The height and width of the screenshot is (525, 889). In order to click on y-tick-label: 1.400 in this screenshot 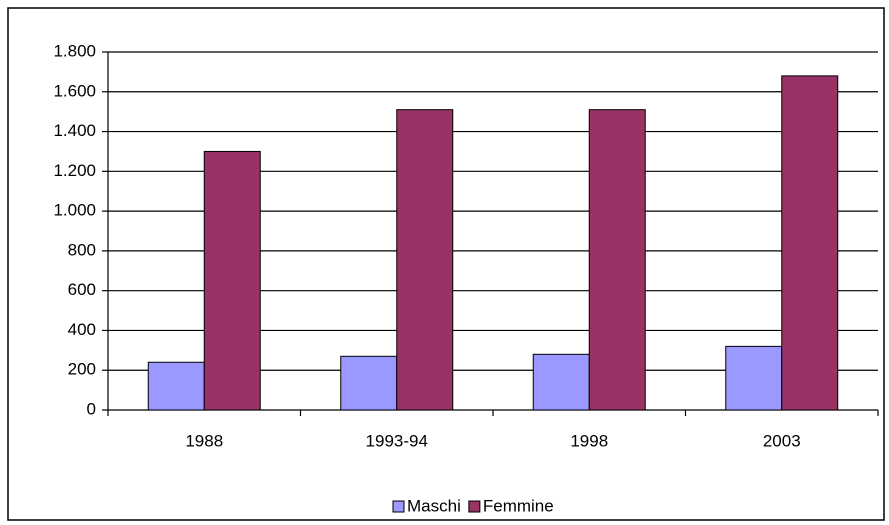, I will do `click(74, 130)`.